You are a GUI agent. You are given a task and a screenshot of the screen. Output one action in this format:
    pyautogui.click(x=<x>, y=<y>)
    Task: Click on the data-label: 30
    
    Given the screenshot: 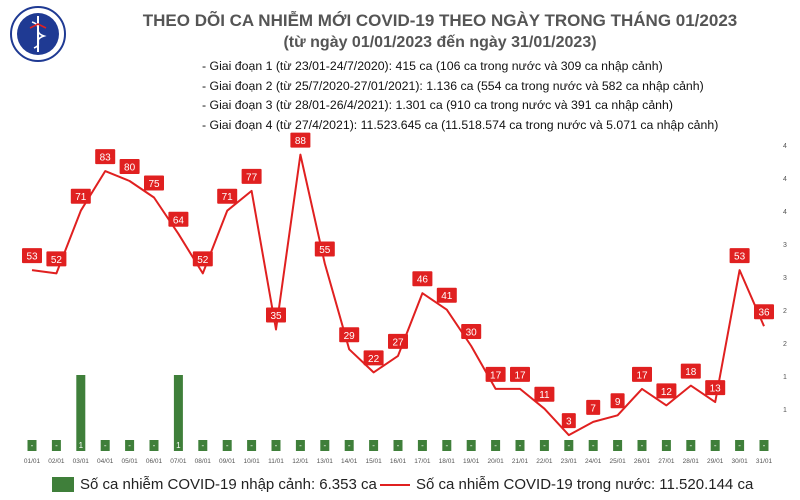 What is the action you would take?
    pyautogui.click(x=472, y=333)
    